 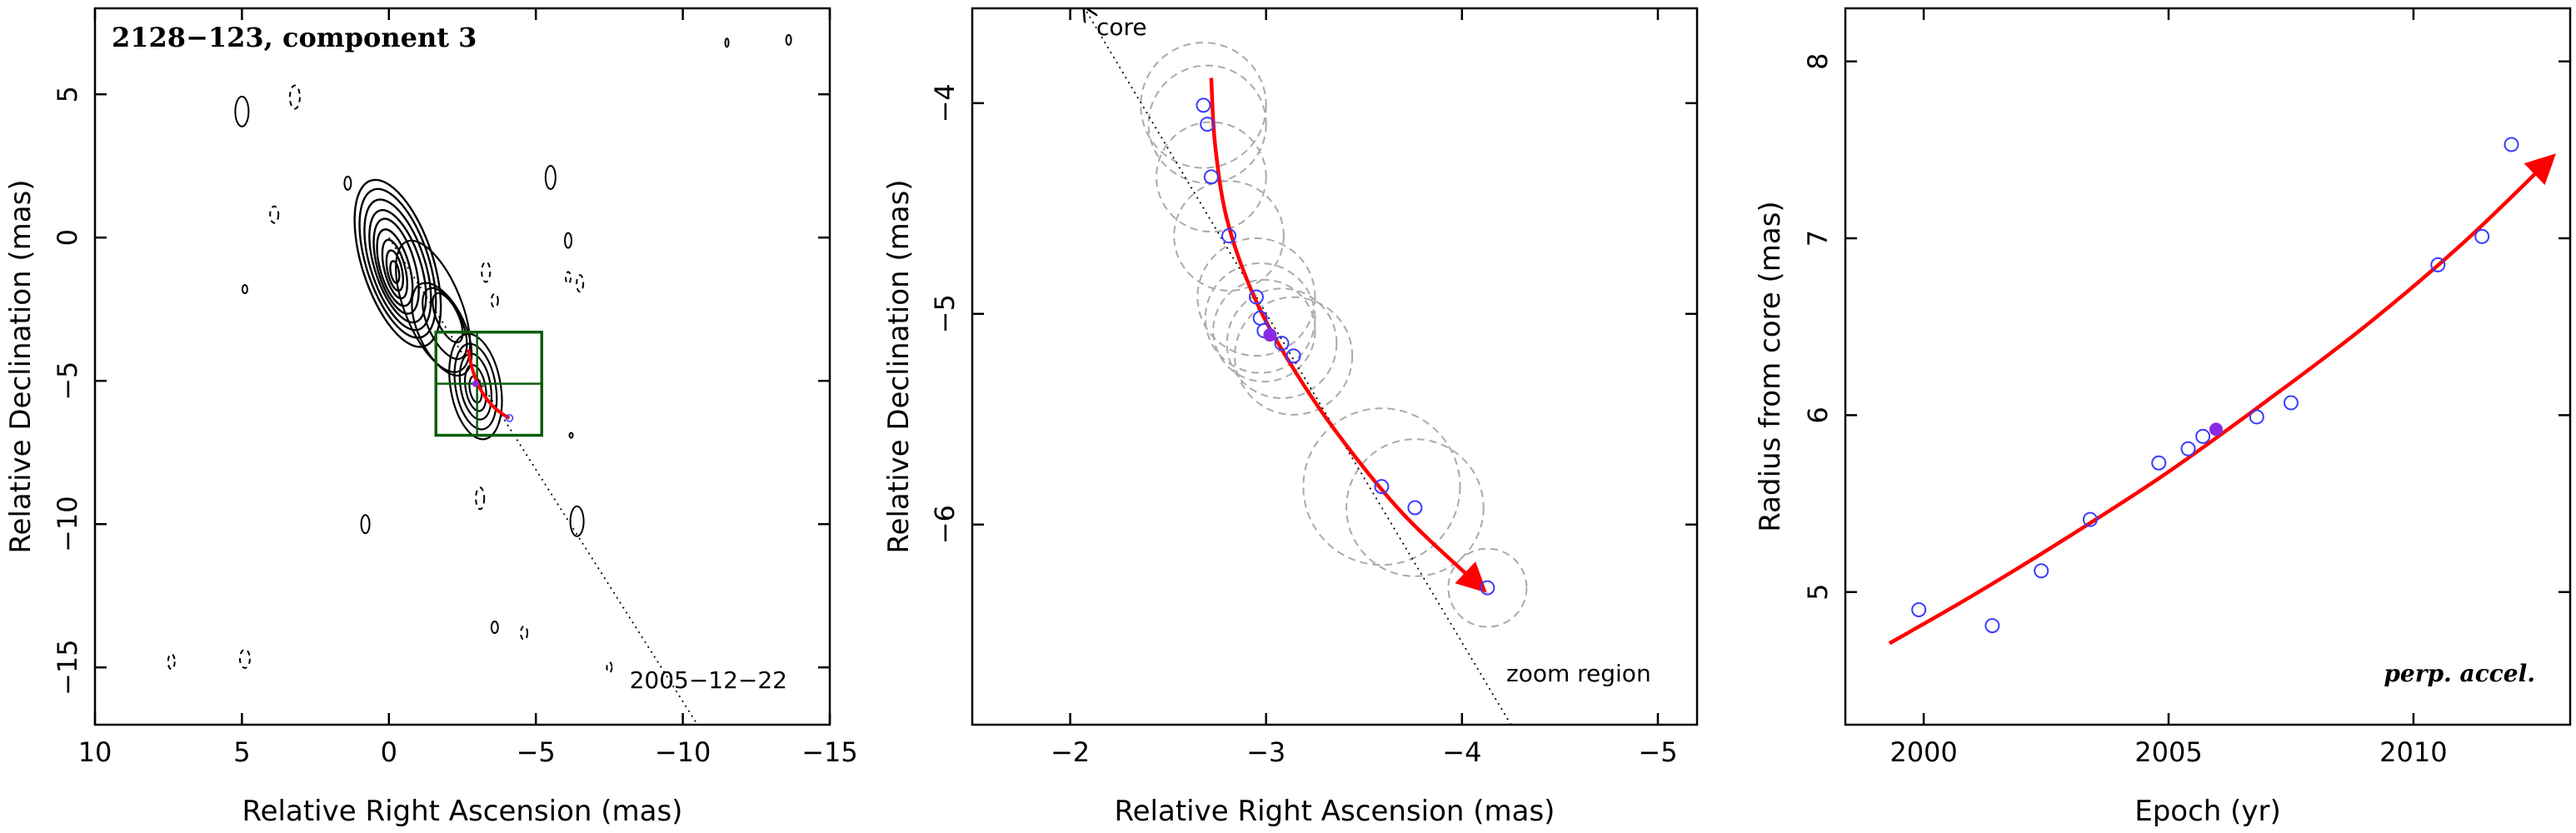 What do you see at coordinates (1578, 673) in the screenshot?
I see `p2-zoom-label: zoom region` at bounding box center [1578, 673].